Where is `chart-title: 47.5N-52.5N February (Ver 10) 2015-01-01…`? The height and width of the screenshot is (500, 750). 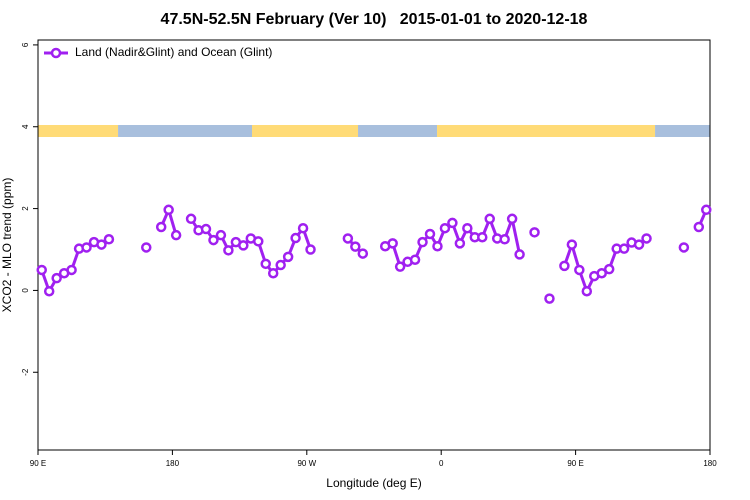 chart-title: 47.5N-52.5N February (Ver 10) 2015-01-01… is located at coordinates (374, 19).